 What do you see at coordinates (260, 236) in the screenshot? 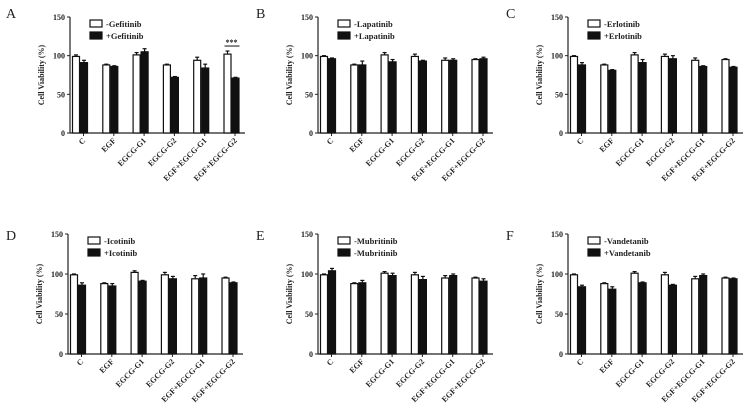
I see `panel-label: E` at bounding box center [260, 236].